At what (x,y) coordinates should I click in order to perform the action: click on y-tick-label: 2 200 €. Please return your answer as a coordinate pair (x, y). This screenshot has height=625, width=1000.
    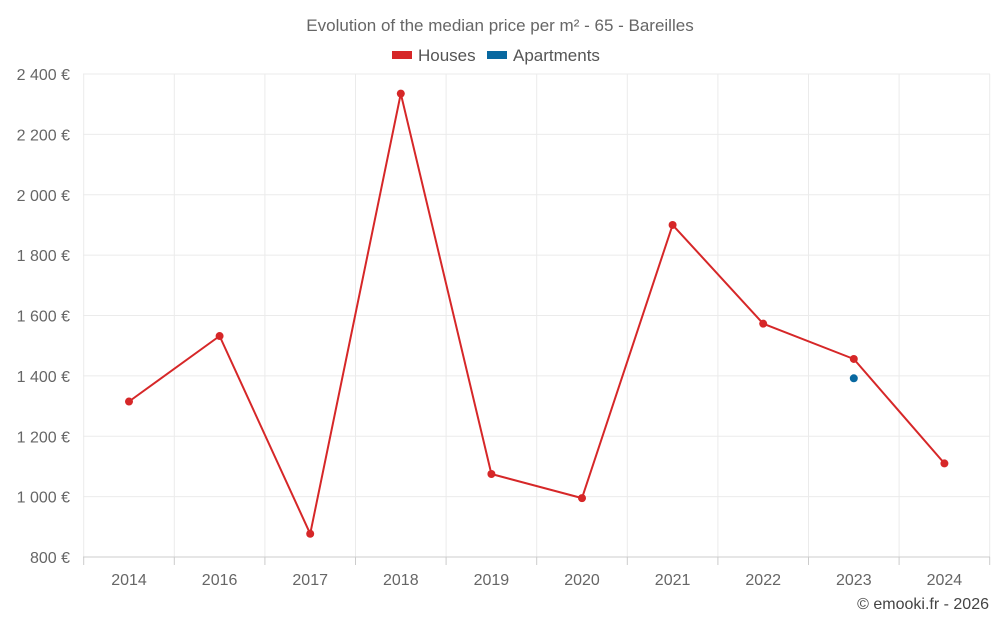
    Looking at the image, I should click on (43, 135).